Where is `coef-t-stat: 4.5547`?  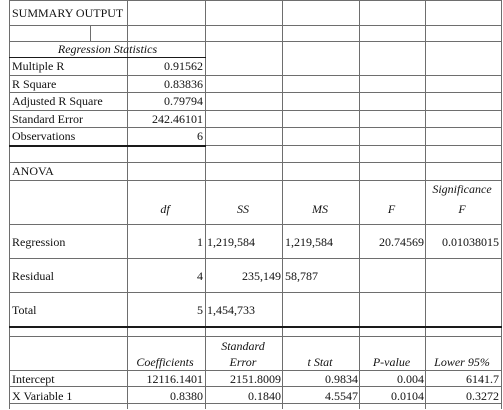 coef-t-stat: 4.5547 is located at coordinates (341, 396).